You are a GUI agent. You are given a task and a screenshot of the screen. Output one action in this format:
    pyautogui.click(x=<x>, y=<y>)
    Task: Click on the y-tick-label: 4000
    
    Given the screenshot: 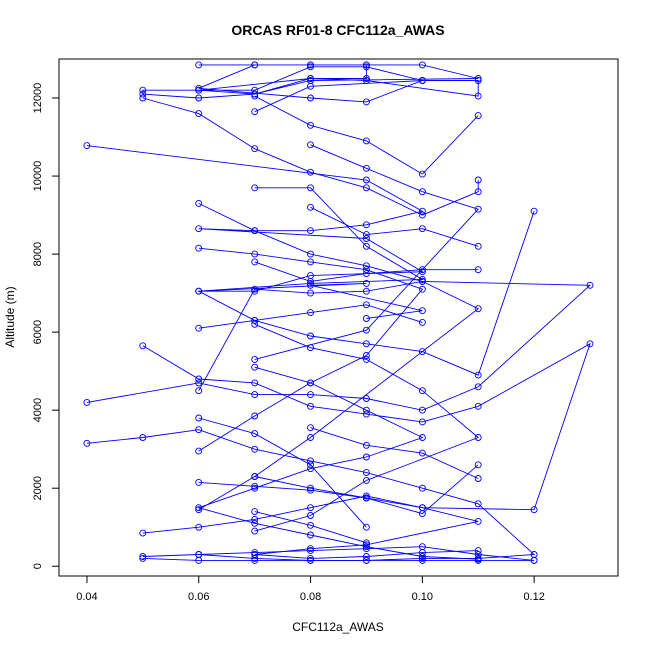 What is the action you would take?
    pyautogui.click(x=38, y=410)
    